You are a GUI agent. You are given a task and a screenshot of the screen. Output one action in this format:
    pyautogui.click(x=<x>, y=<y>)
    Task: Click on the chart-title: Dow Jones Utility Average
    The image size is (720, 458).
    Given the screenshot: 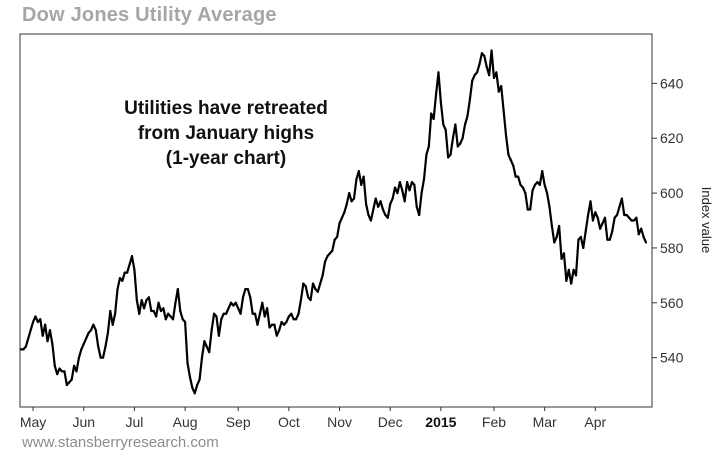 What is the action you would take?
    pyautogui.click(x=149, y=15)
    